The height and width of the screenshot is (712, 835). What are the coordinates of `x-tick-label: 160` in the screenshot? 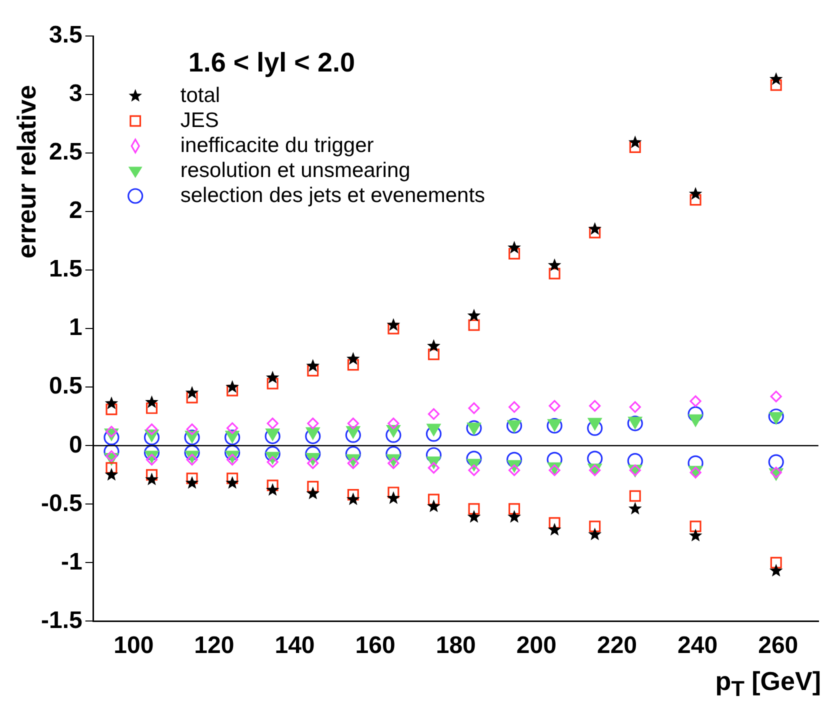 It's located at (375, 646).